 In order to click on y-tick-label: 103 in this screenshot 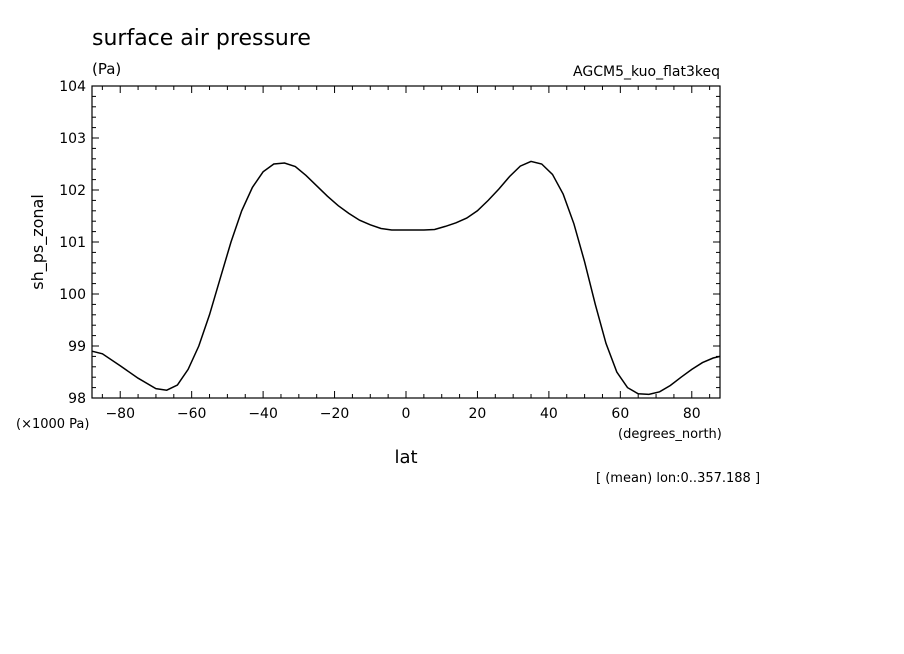, I will do `click(72, 139)`.